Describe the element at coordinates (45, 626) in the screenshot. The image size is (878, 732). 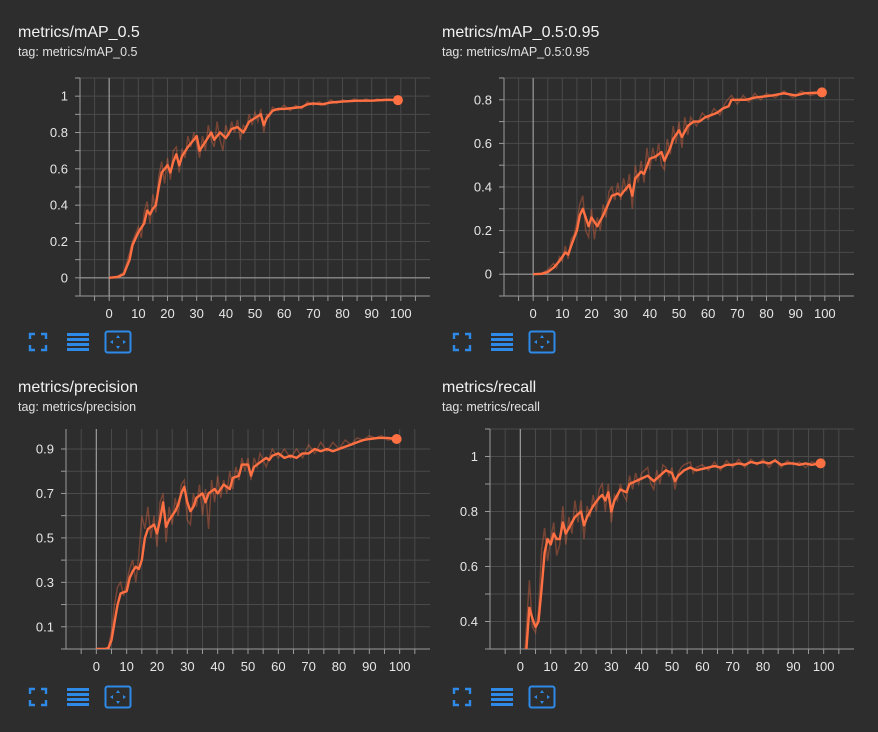
I see `y-tick-label: 0.1` at that location.